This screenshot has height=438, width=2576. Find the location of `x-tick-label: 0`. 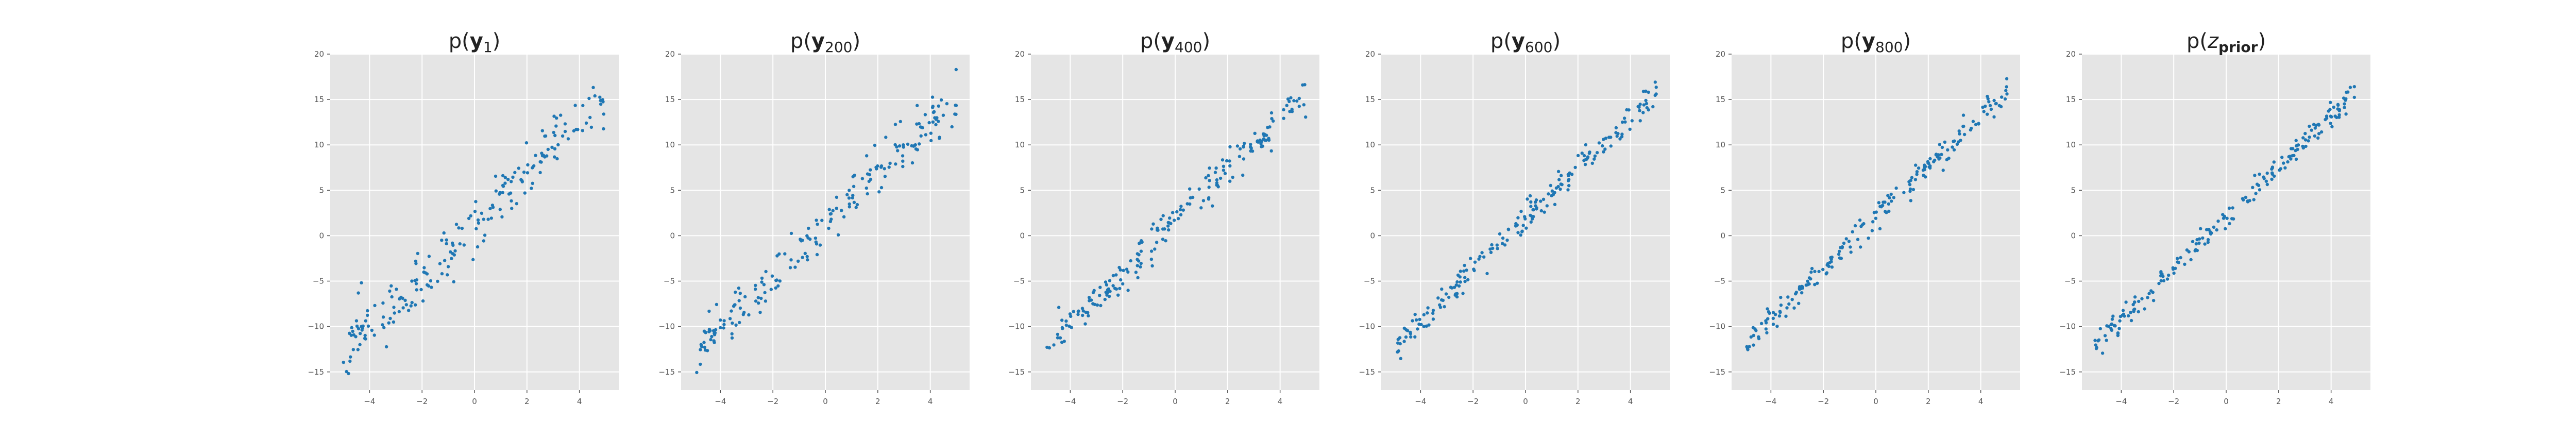

x-tick-label: 0 is located at coordinates (2226, 401).